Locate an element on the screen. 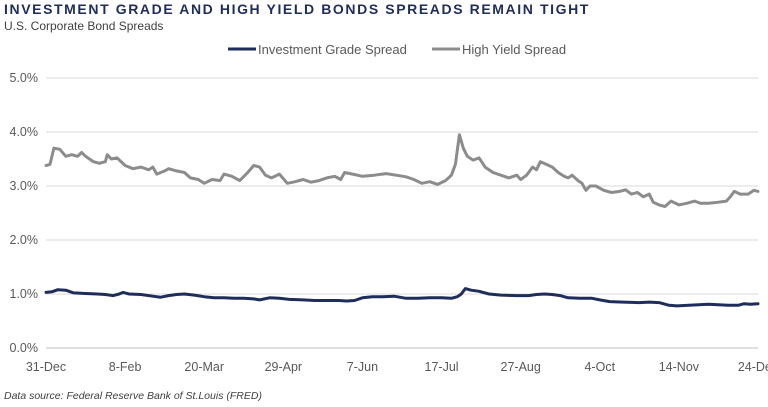 Image resolution: width=768 pixels, height=407 pixels. legend-label-1: High Yield Spread is located at coordinates (514, 49).